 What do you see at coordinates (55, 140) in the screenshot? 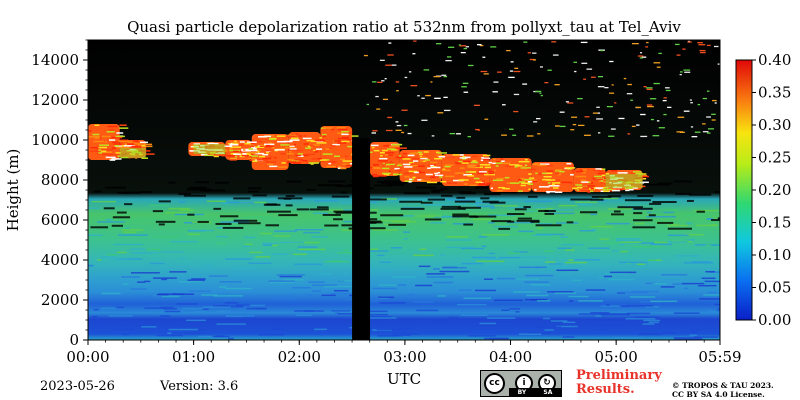
I see `y-tick-label: 10000` at bounding box center [55, 140].